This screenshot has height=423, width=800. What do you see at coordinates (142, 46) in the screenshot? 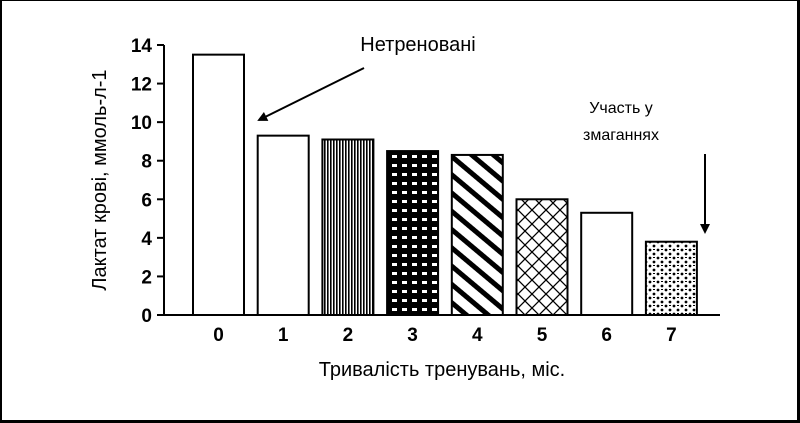
I see `y-tick-label: 14` at bounding box center [142, 46].